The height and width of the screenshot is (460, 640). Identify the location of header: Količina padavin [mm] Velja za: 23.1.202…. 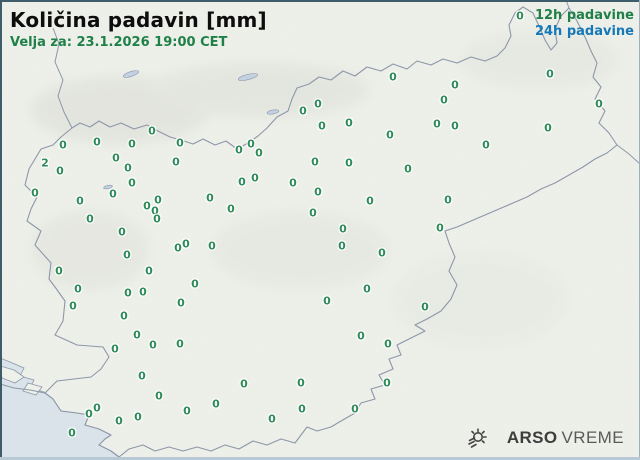
(138, 29).